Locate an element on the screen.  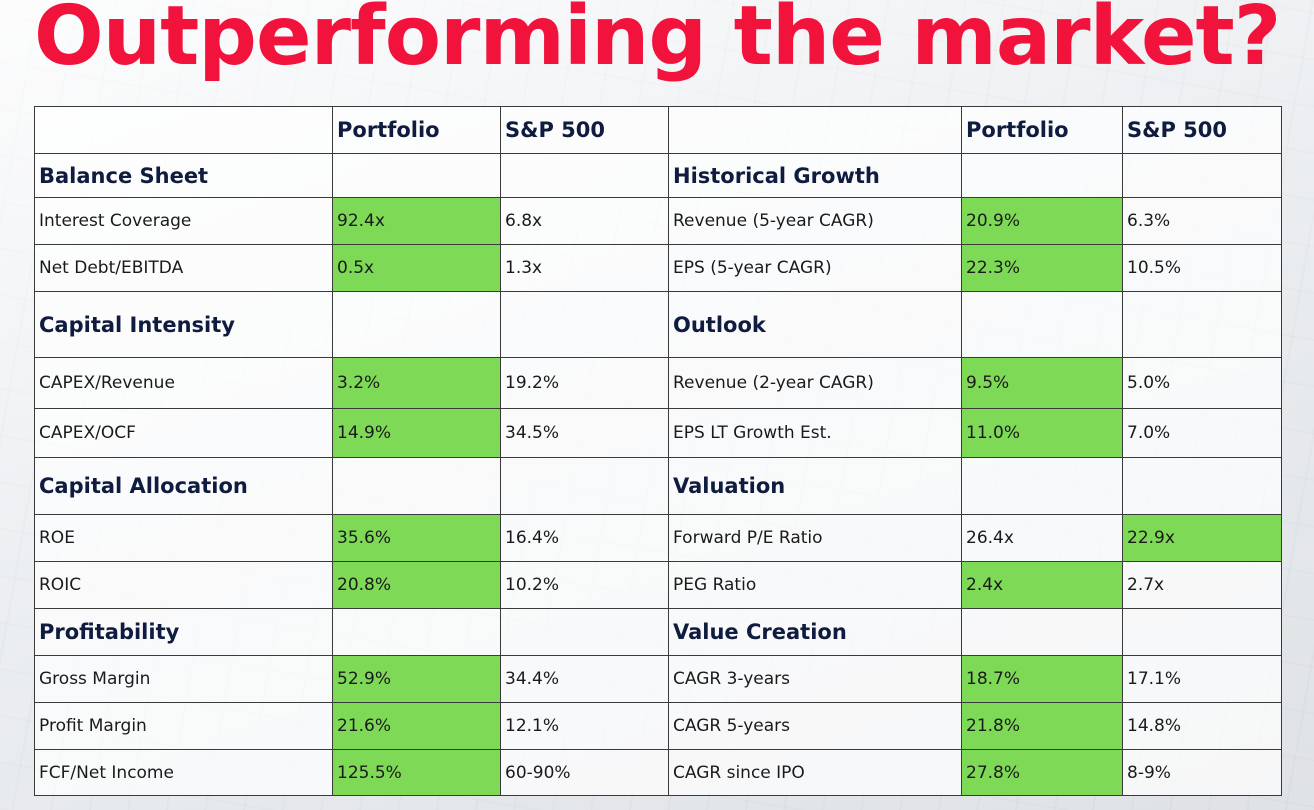
portfolio-value: 14.9% is located at coordinates (416, 433).